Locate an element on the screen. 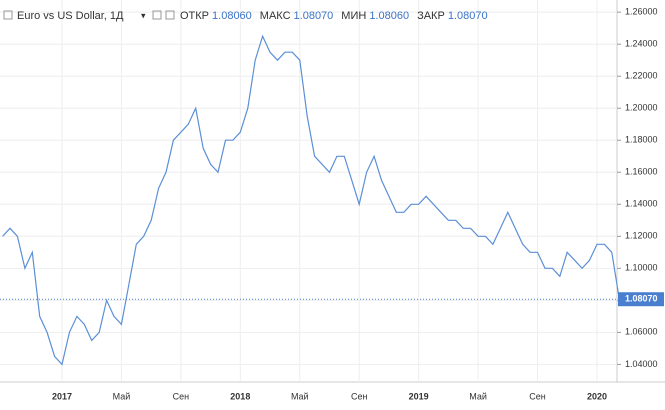 Image resolution: width=665 pixels, height=410 pixels. y-tick-label: 1.26000 is located at coordinates (641, 12).